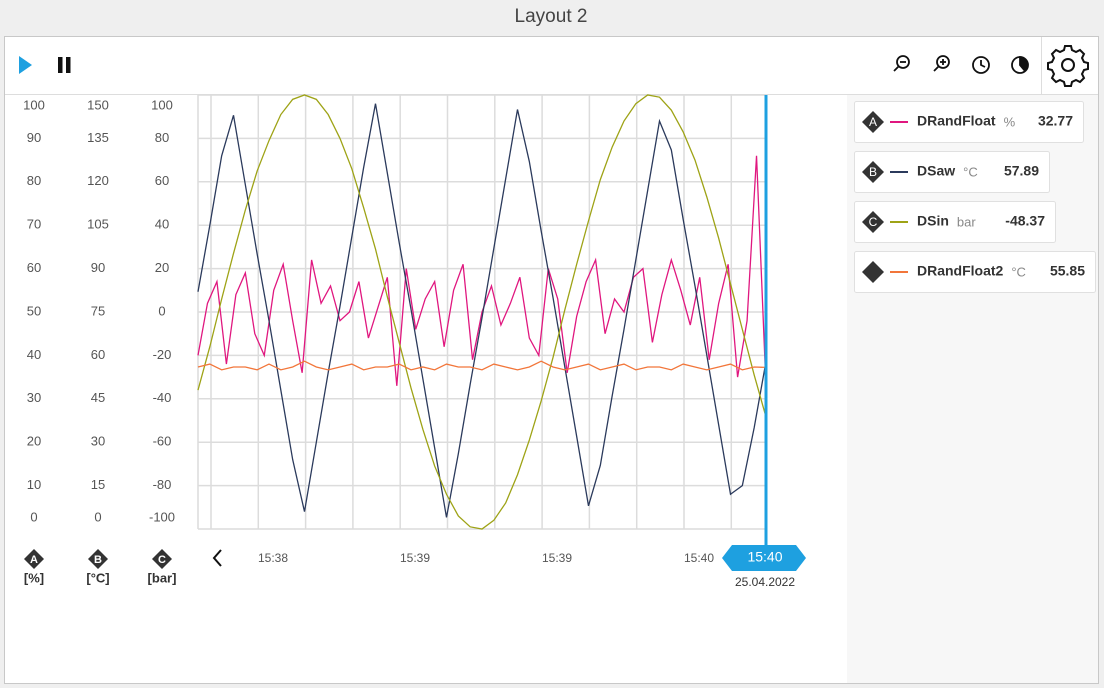 The width and height of the screenshot is (1104, 688). Describe the element at coordinates (98, 397) in the screenshot. I see `y-tick-label: 45` at that location.